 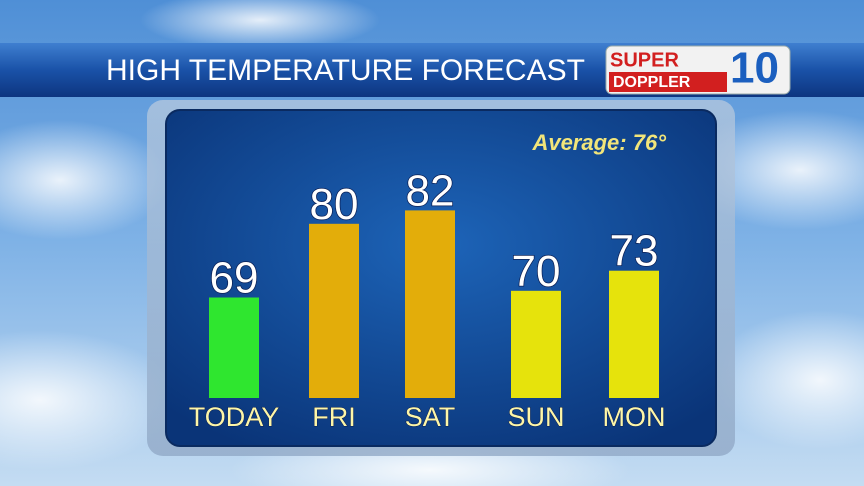 I want to click on category-label: FRI, so click(x=334, y=417).